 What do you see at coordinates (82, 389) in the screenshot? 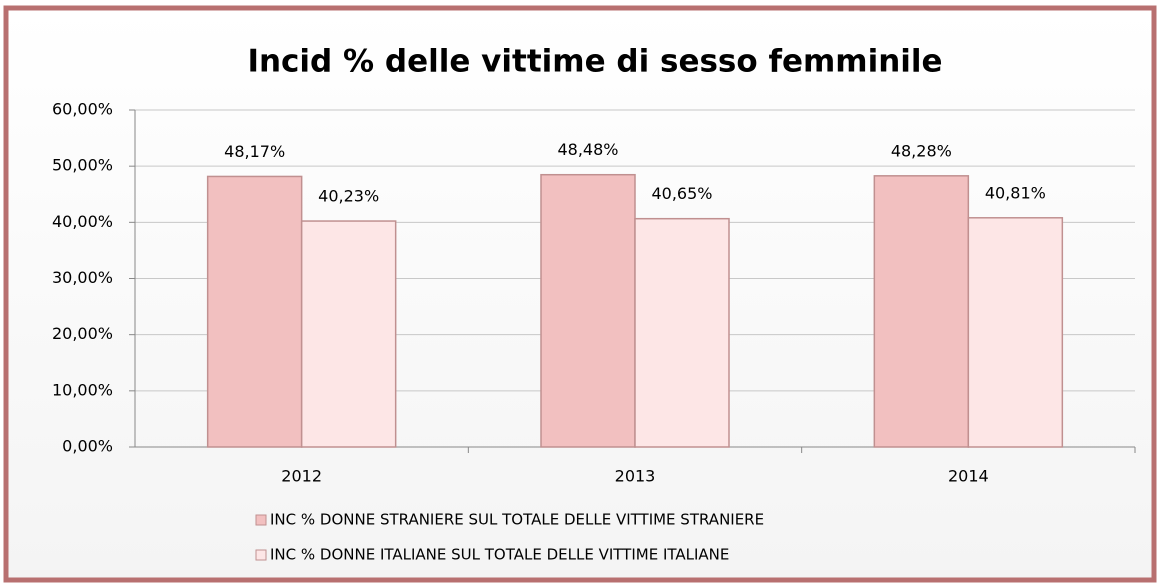
I see `y-tick-label: 10,00%` at bounding box center [82, 389].